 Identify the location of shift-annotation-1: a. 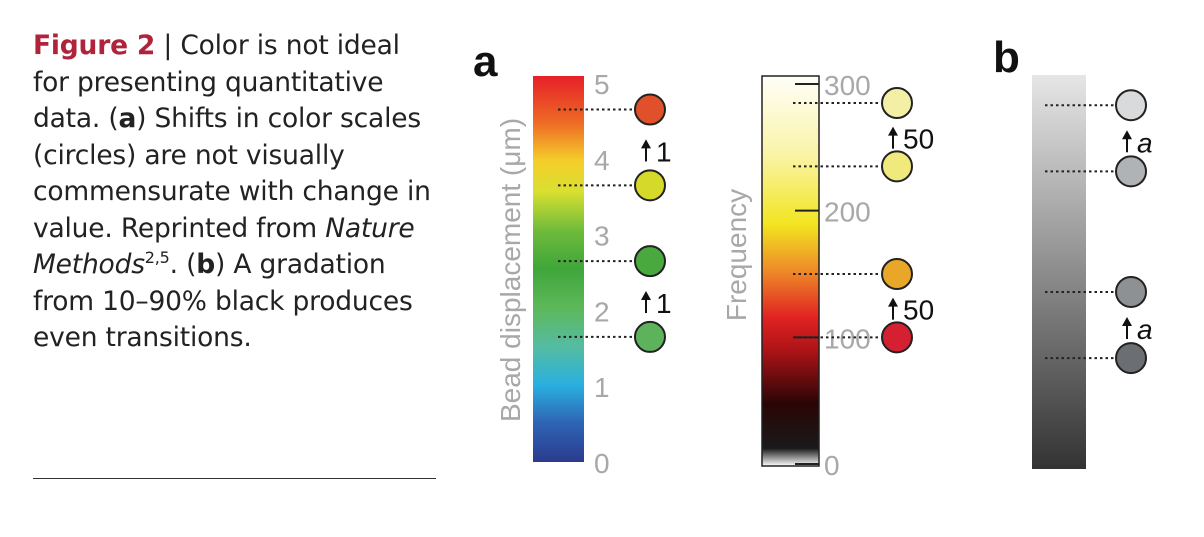
(1145, 142).